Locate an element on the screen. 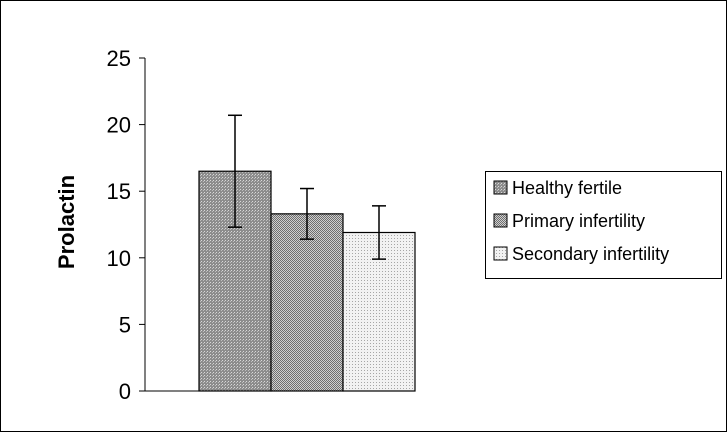 This screenshot has width=727, height=437. legend-box is located at coordinates (603, 225).